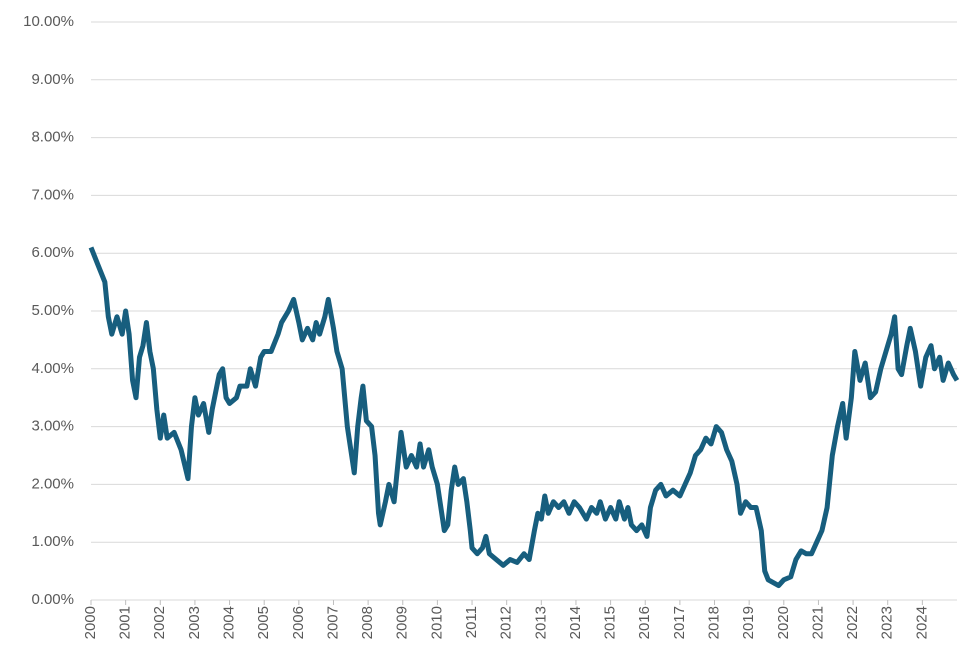 The width and height of the screenshot is (980, 666). What do you see at coordinates (367, 622) in the screenshot?
I see `x-tick-label: 2008` at bounding box center [367, 622].